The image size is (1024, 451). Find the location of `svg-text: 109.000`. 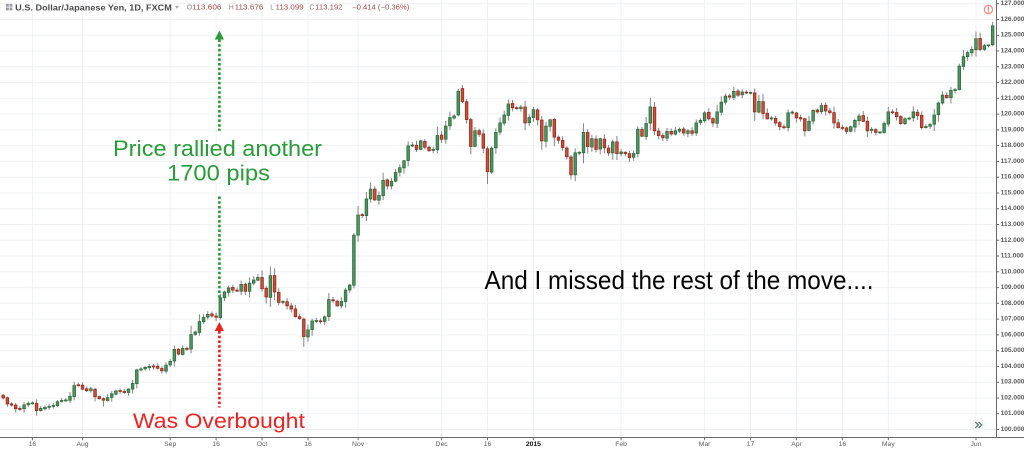

svg-text: 109.000 is located at coordinates (1012, 287).